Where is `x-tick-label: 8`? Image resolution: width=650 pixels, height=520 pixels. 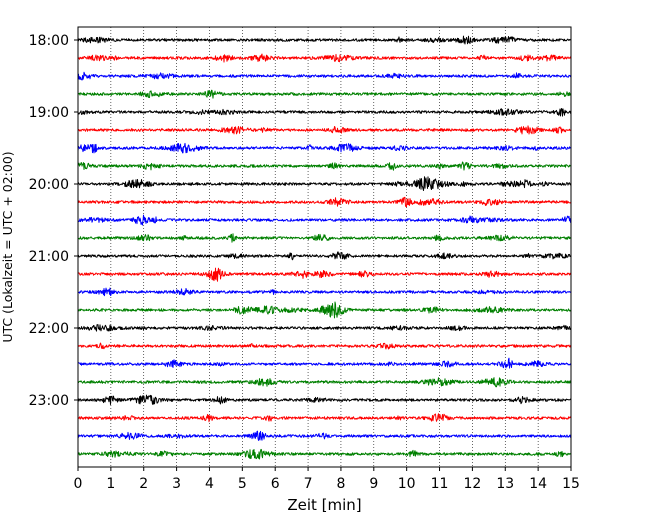 x-tick-label: 8 is located at coordinates (340, 484).